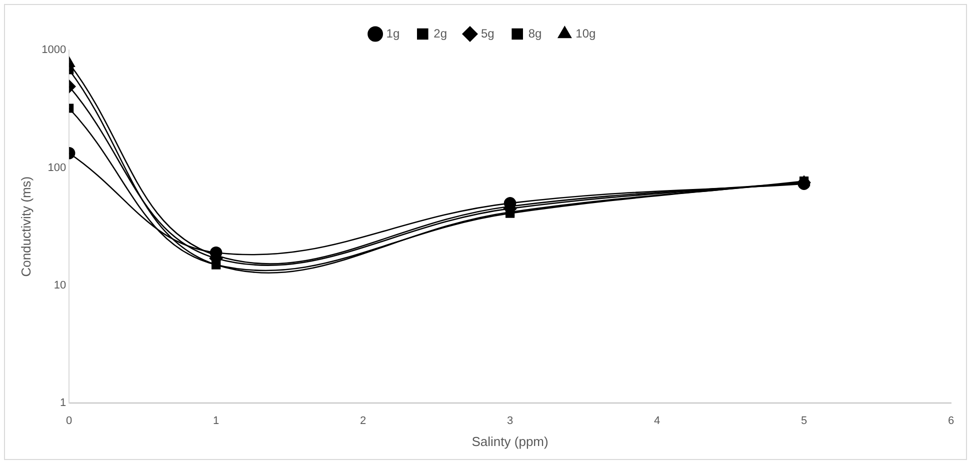 The width and height of the screenshot is (973, 464). What do you see at coordinates (951, 420) in the screenshot?
I see `x-tick-label: 6` at bounding box center [951, 420].